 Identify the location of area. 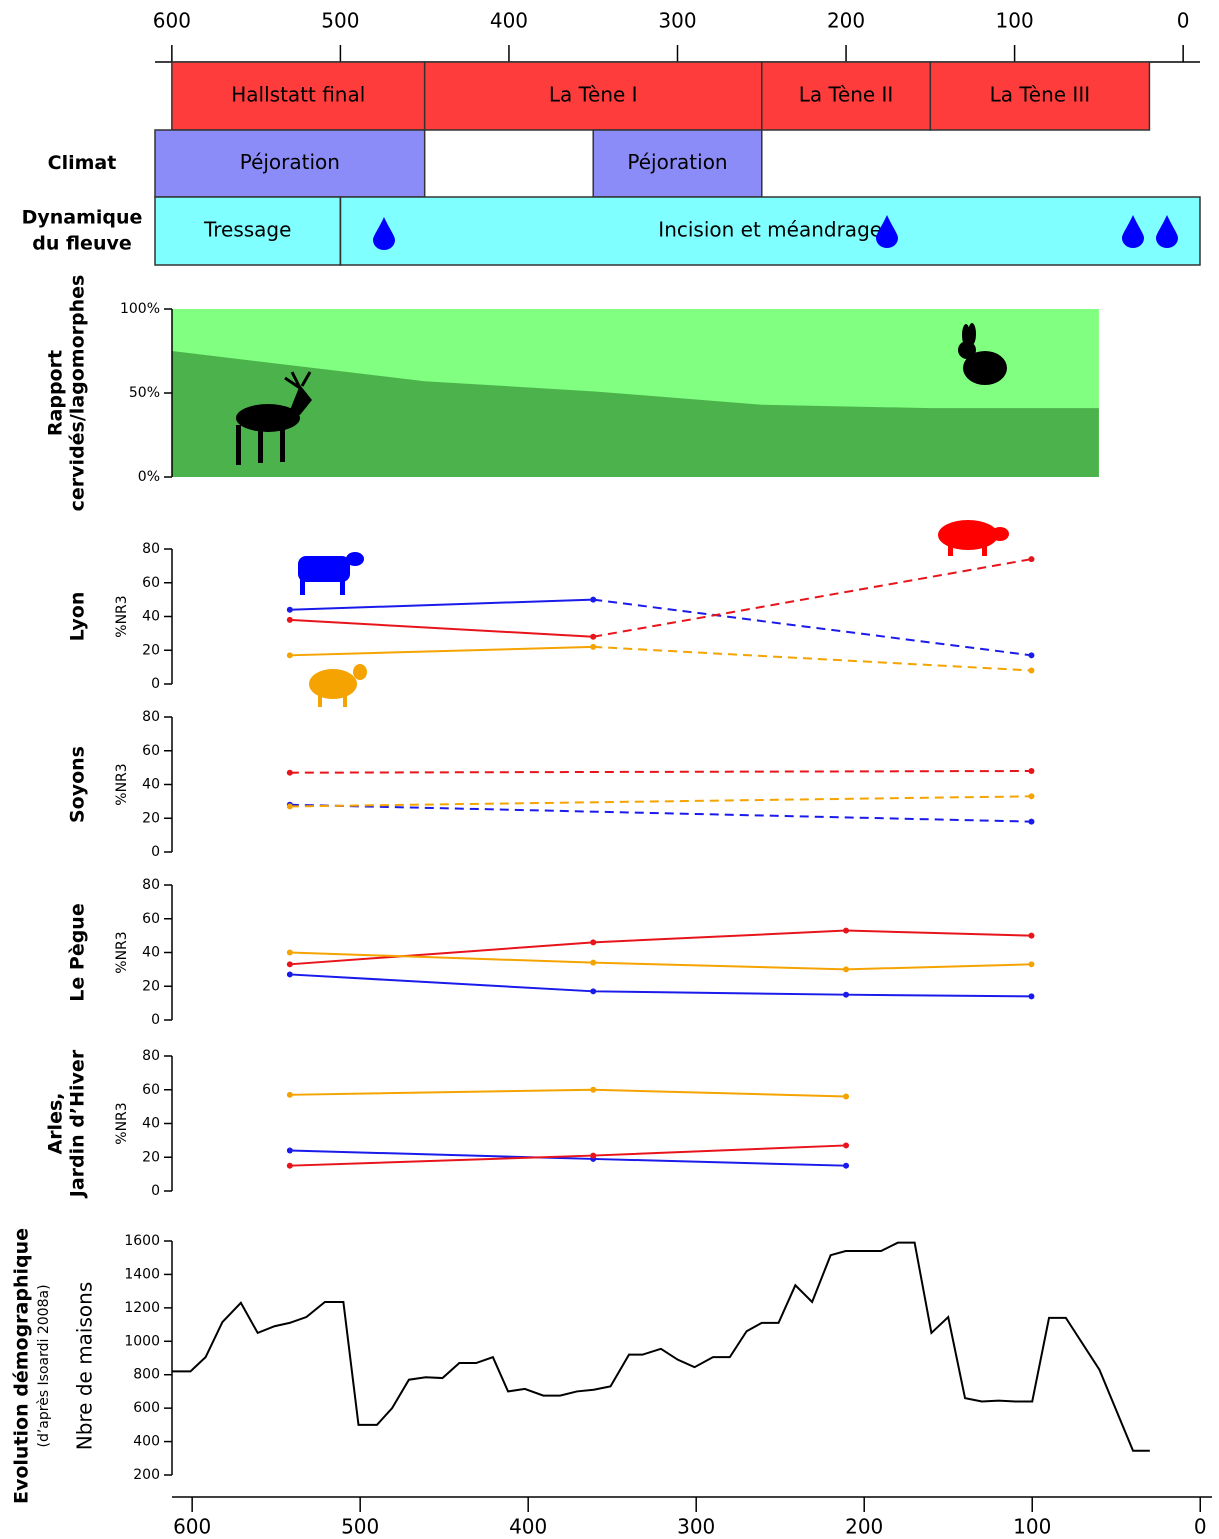
(635, 414).